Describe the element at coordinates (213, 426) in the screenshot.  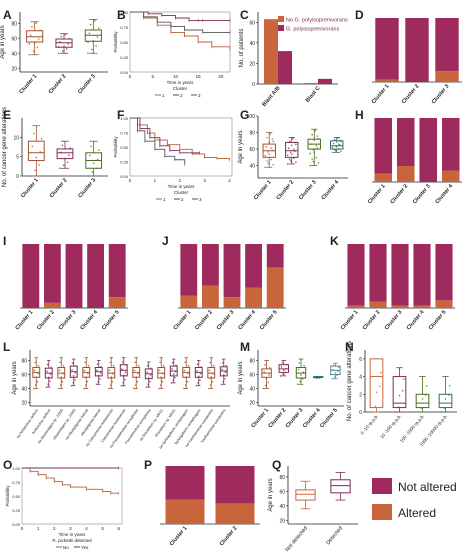
I see `x-tick-label: Xanthomonas campestris` at that location.